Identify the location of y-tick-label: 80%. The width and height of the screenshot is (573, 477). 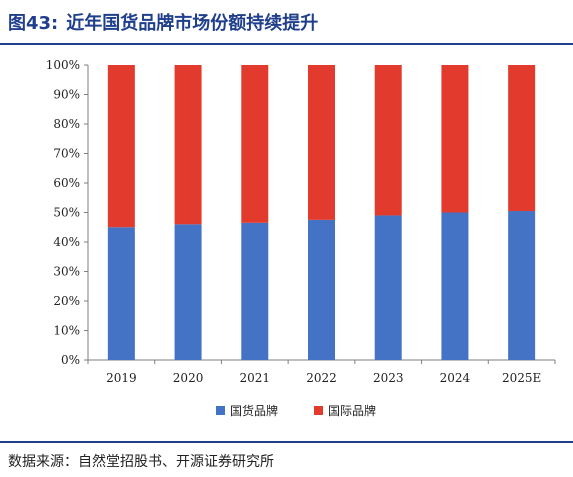
(66, 124).